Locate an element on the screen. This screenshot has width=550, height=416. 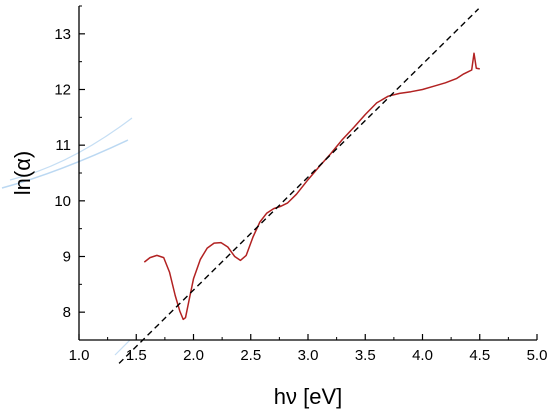
x-tick-label: 3.5 is located at coordinates (365, 355).